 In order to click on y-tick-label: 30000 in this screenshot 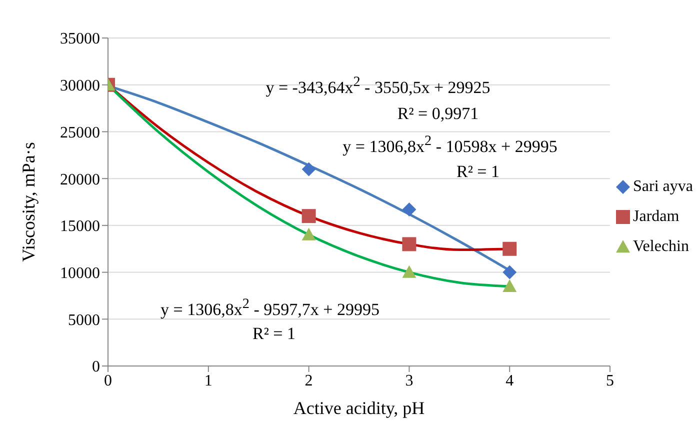, I will do `click(80, 86)`.